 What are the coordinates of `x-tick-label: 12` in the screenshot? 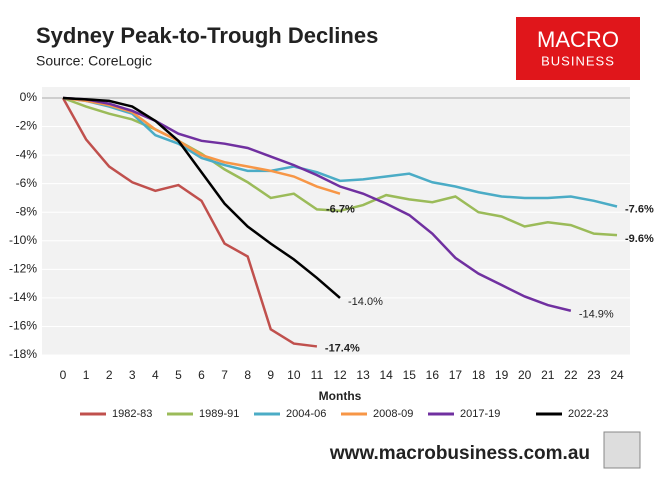 It's located at (340, 375).